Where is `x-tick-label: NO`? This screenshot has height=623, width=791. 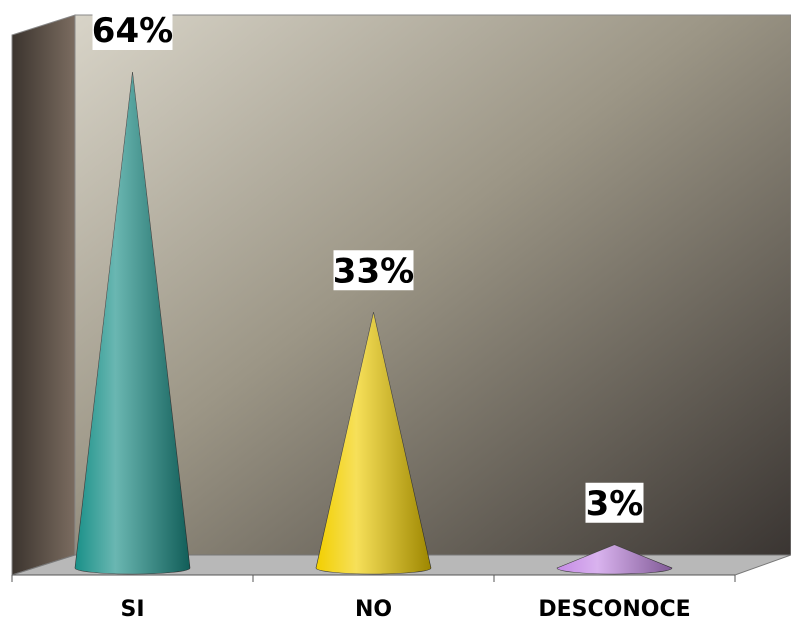
x-tick-label: NO is located at coordinates (373, 609).